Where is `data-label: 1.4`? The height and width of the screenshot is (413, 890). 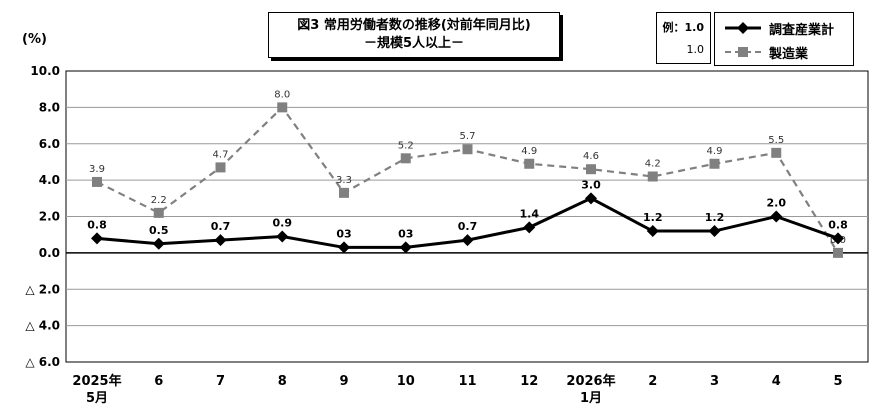
data-label: 1.4 is located at coordinates (530, 213).